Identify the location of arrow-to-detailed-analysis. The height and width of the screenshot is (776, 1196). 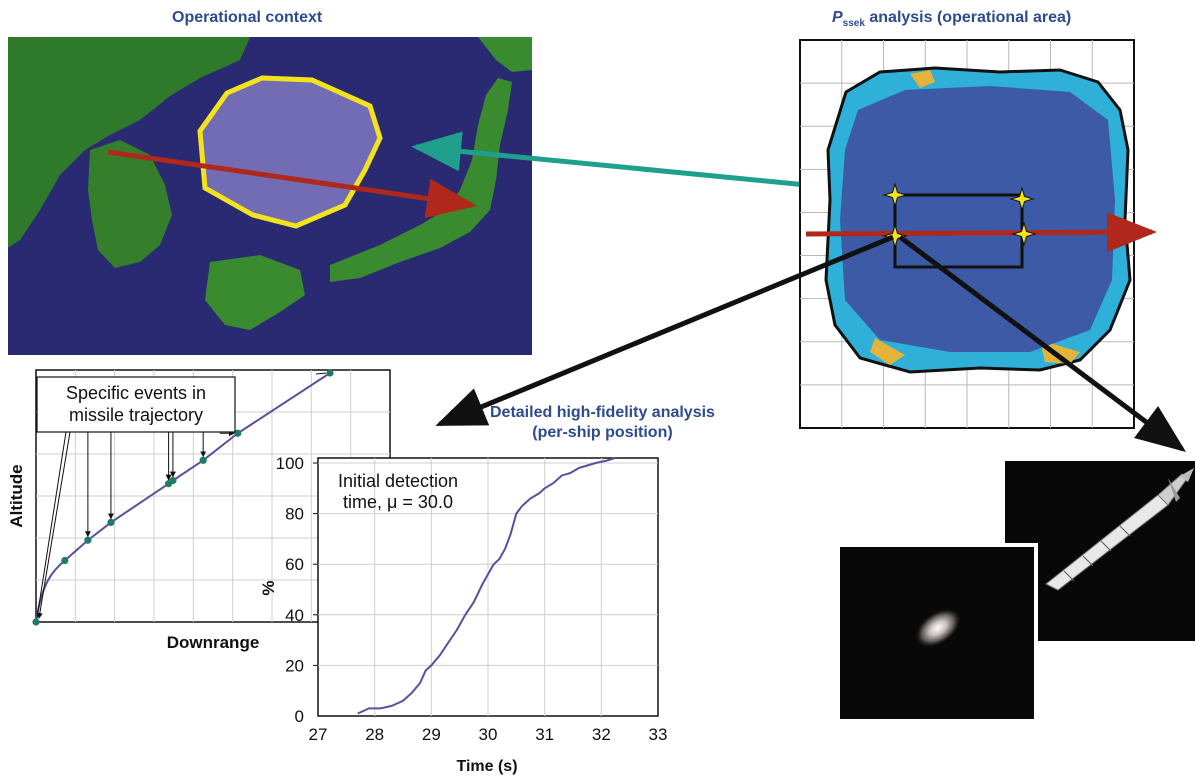
(664, 330).